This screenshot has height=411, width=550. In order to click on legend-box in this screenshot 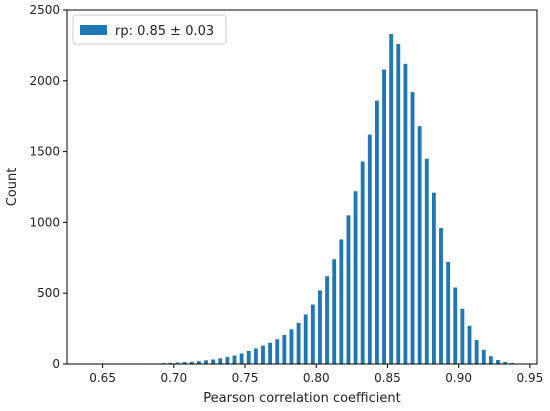, I will do `click(149, 29)`.